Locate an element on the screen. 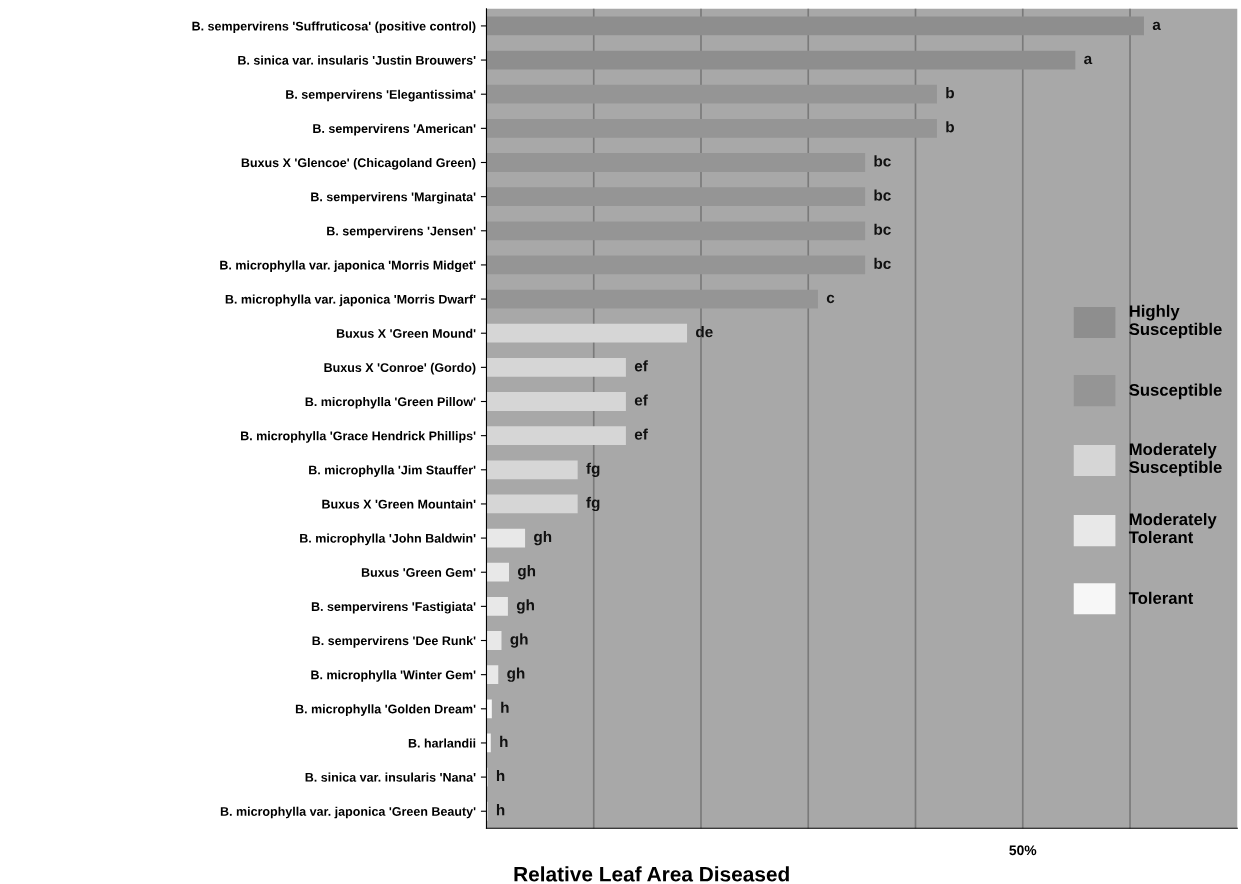  y-tick-label: B. sempervirens 'Jensen' is located at coordinates (401, 232).